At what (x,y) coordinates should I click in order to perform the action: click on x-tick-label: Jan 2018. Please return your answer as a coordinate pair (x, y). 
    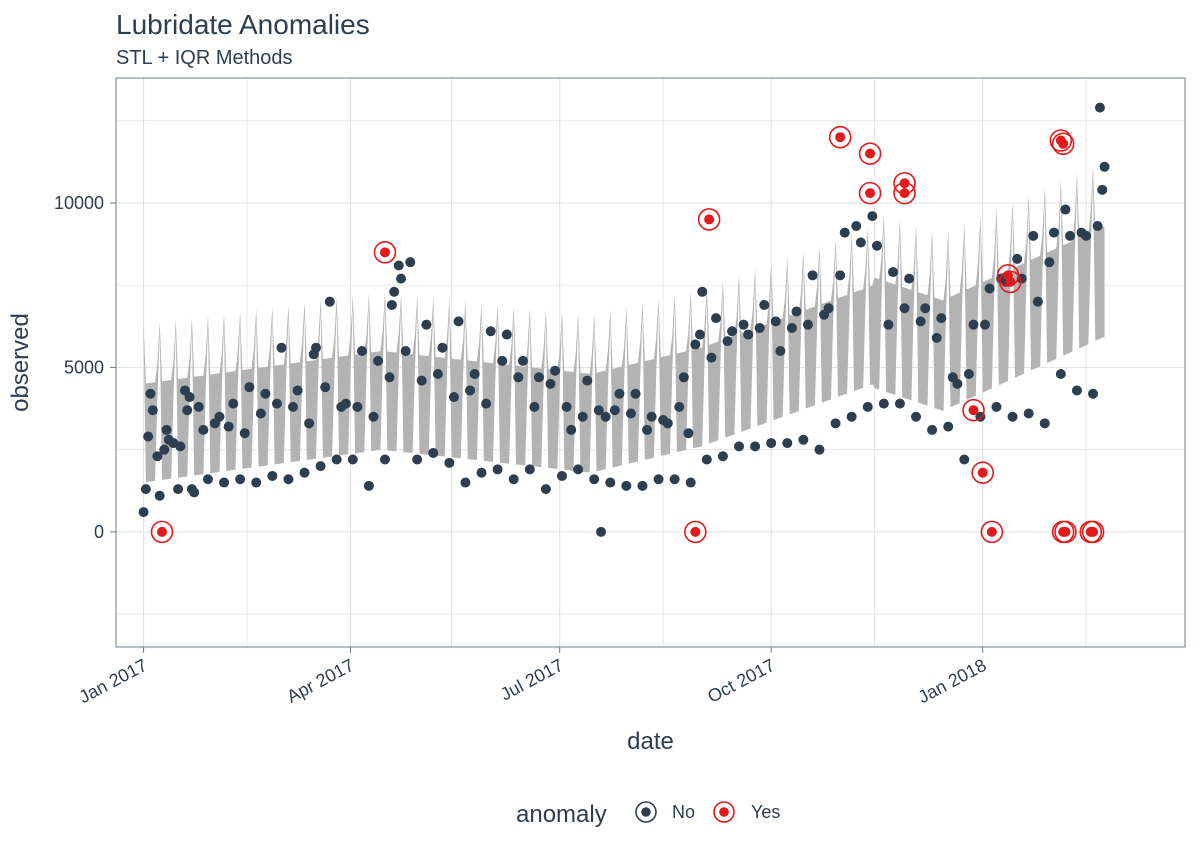
    Looking at the image, I should click on (952, 681).